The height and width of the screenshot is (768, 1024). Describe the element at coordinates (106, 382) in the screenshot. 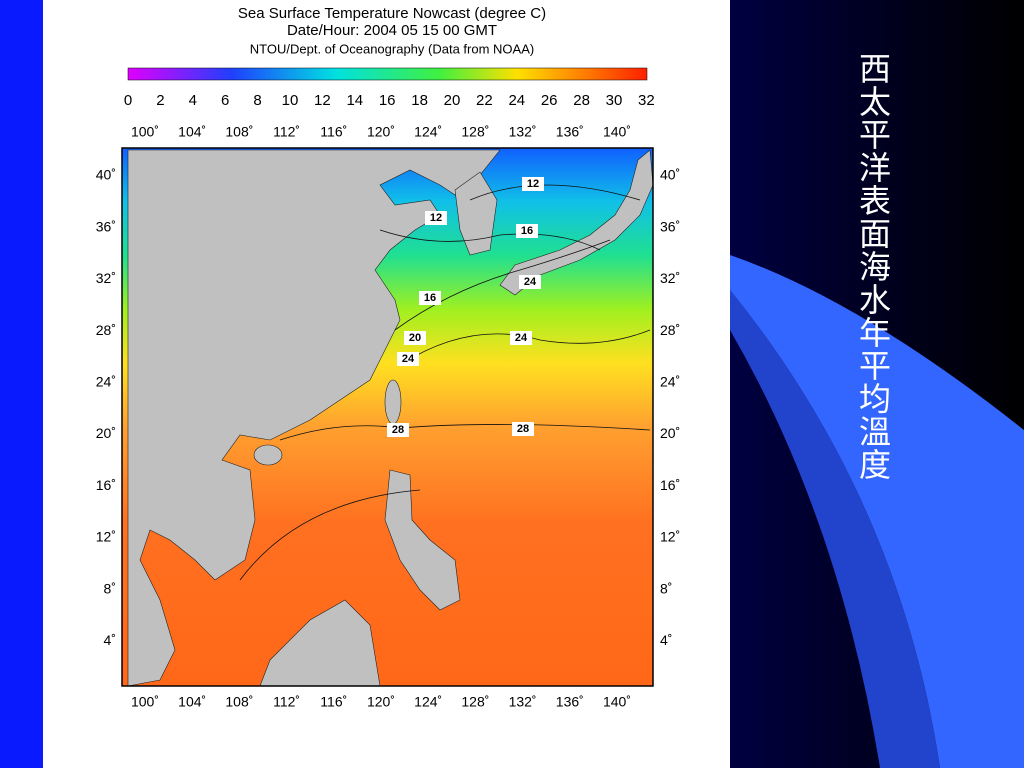

I see `lat-label-left: 24˚` at that location.